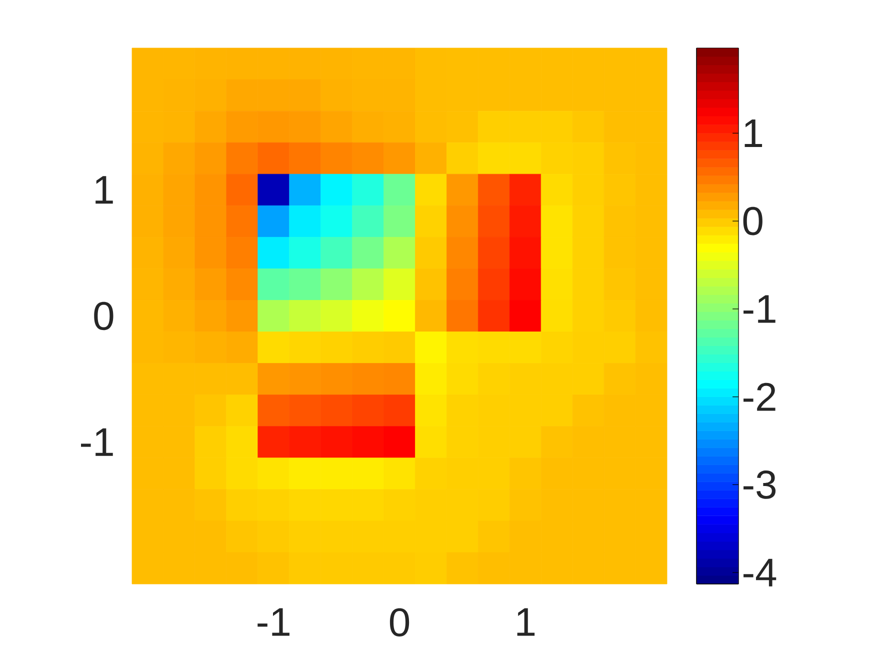  Describe the element at coordinates (104, 316) in the screenshot. I see `y-tick-label: 0` at that location.